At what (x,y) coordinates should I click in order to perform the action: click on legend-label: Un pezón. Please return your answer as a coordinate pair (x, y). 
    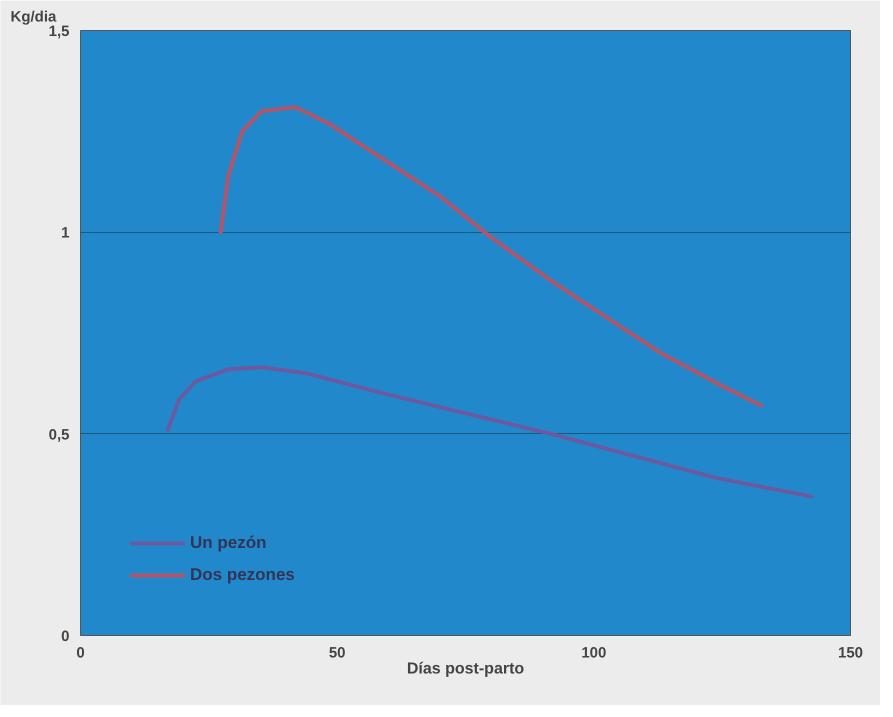
    Looking at the image, I should click on (228, 543).